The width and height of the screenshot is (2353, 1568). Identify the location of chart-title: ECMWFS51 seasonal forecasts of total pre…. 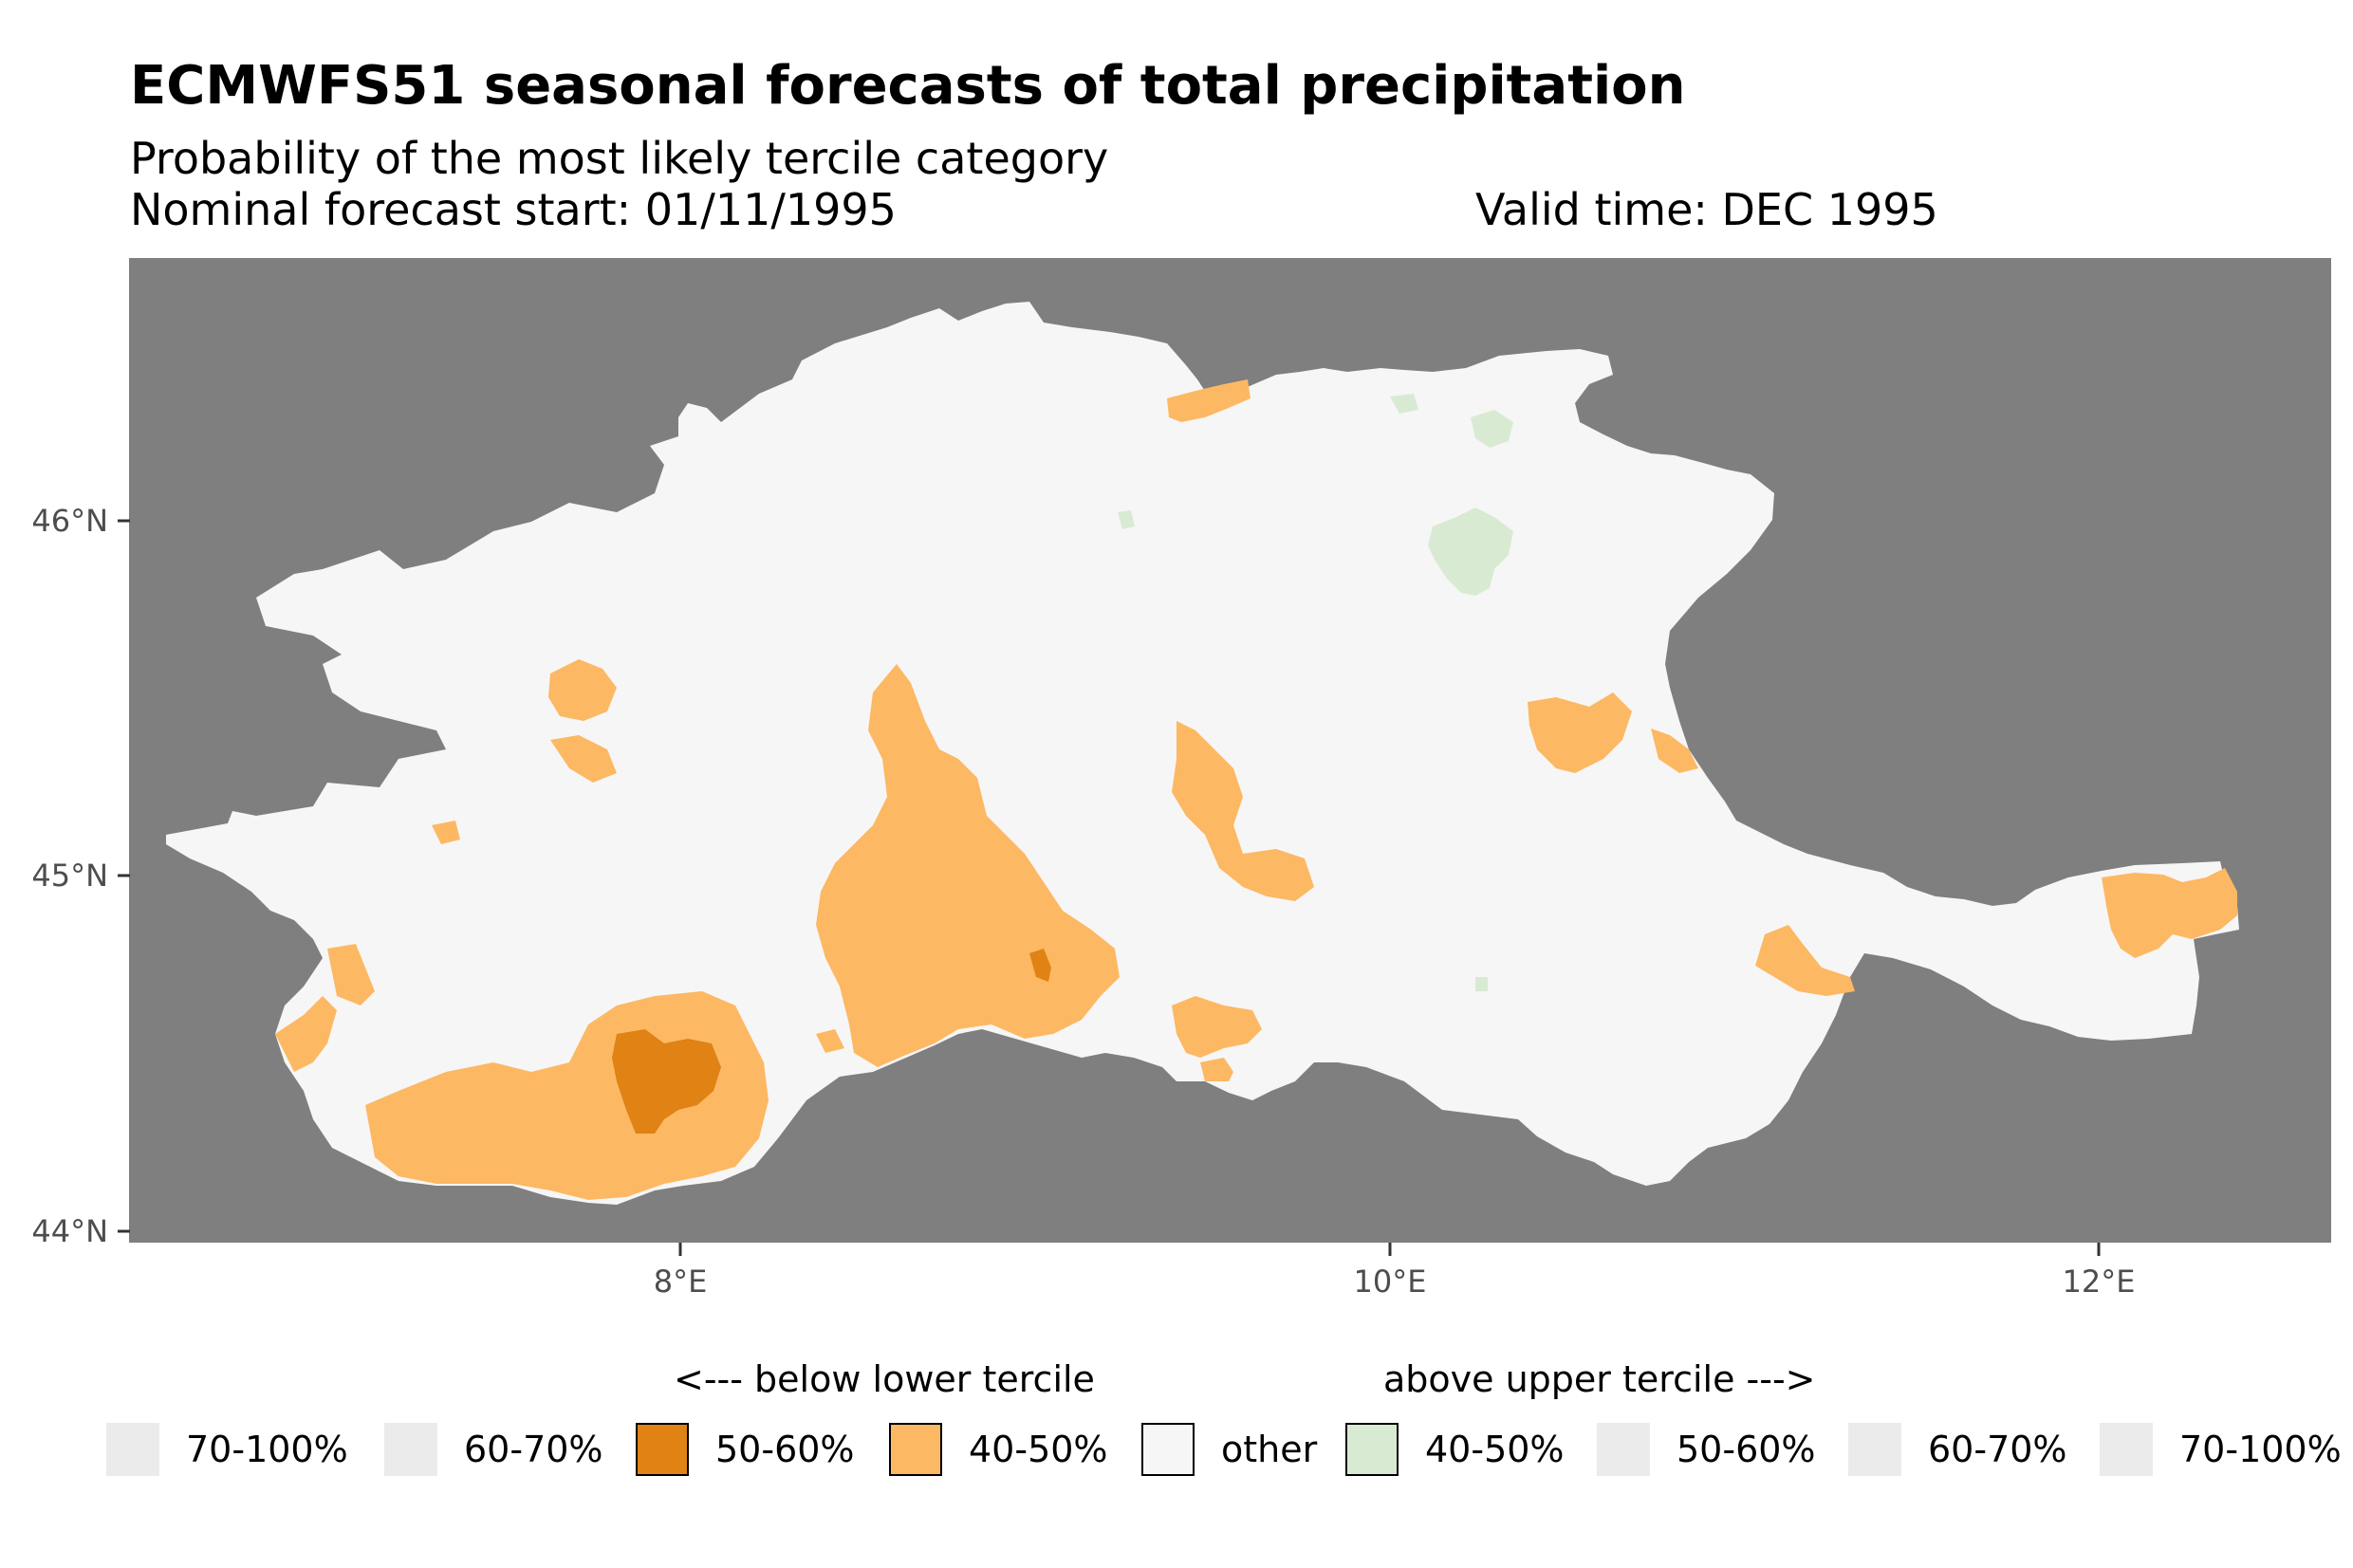
(908, 86).